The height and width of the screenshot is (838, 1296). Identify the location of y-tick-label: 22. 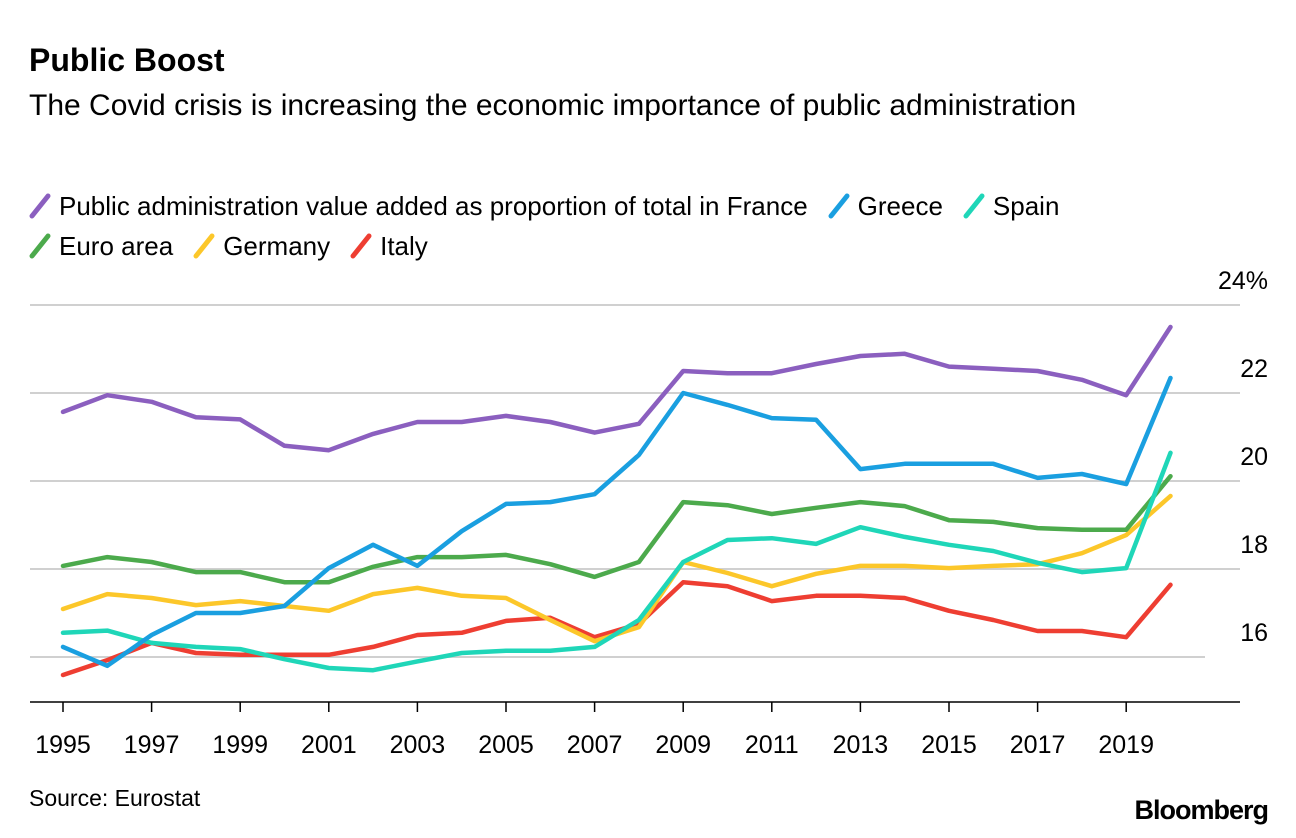
(1254, 369).